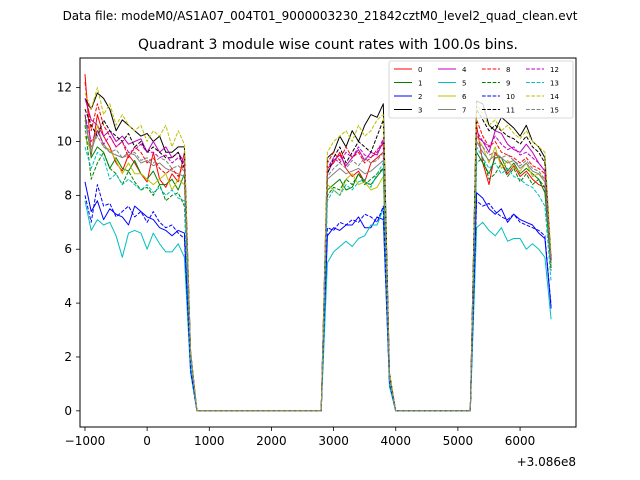  I want to click on legend-label-3: 3, so click(420, 111).